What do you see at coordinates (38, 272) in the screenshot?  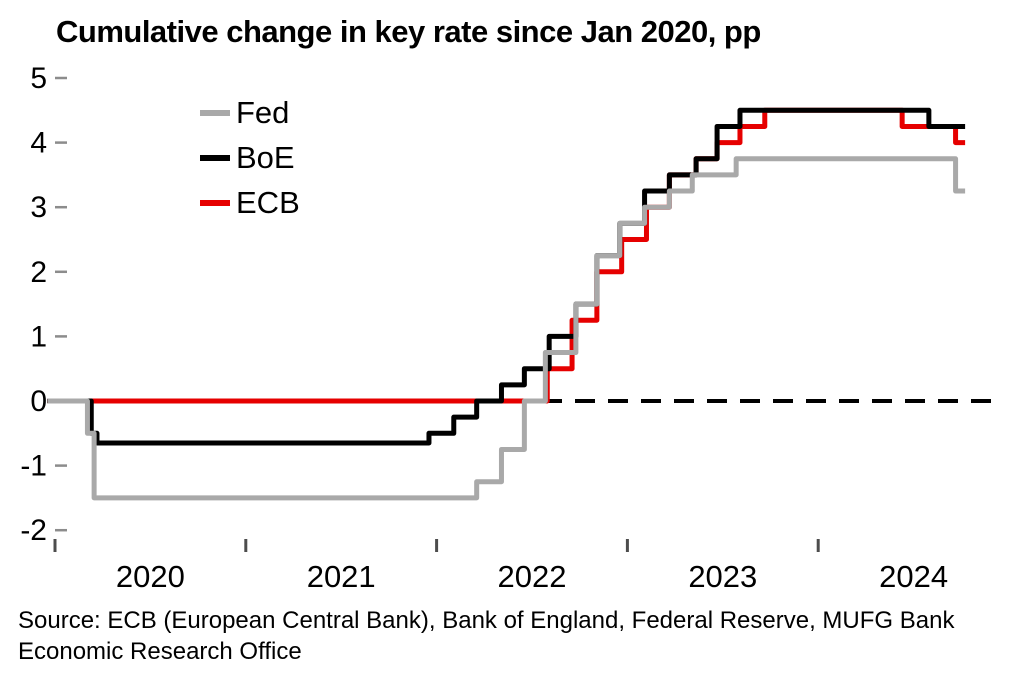 I see `y-tick-label: 2` at bounding box center [38, 272].